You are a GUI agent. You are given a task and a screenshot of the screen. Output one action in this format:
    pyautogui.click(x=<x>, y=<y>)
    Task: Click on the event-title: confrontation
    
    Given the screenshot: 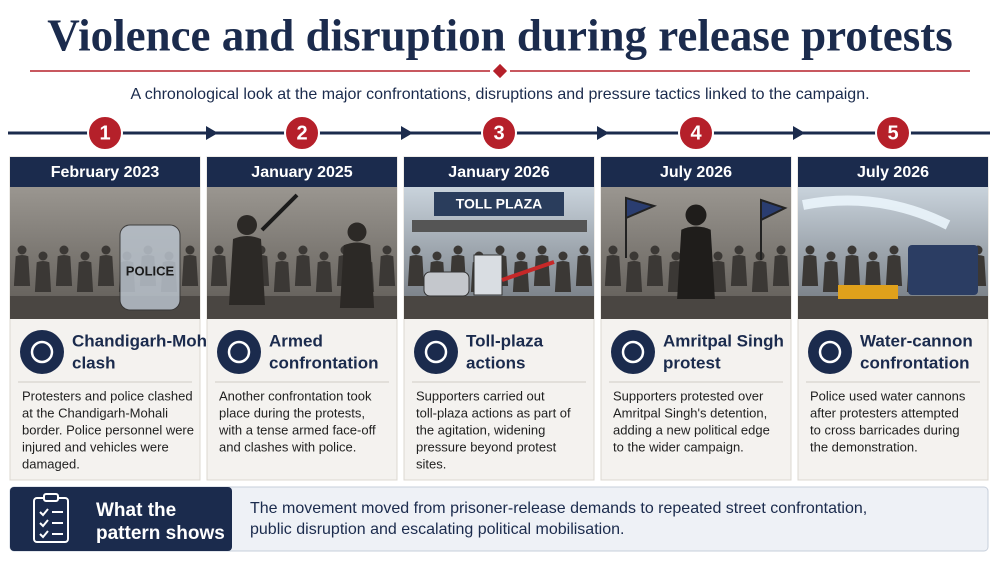 What is the action you would take?
    pyautogui.click(x=915, y=362)
    